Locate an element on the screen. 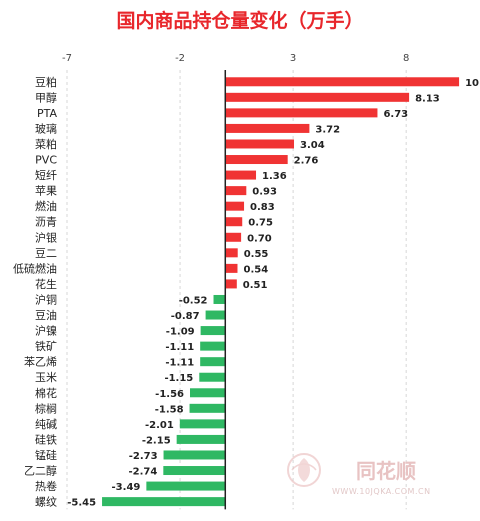  category-label-14: 沪铜 is located at coordinates (46, 299).